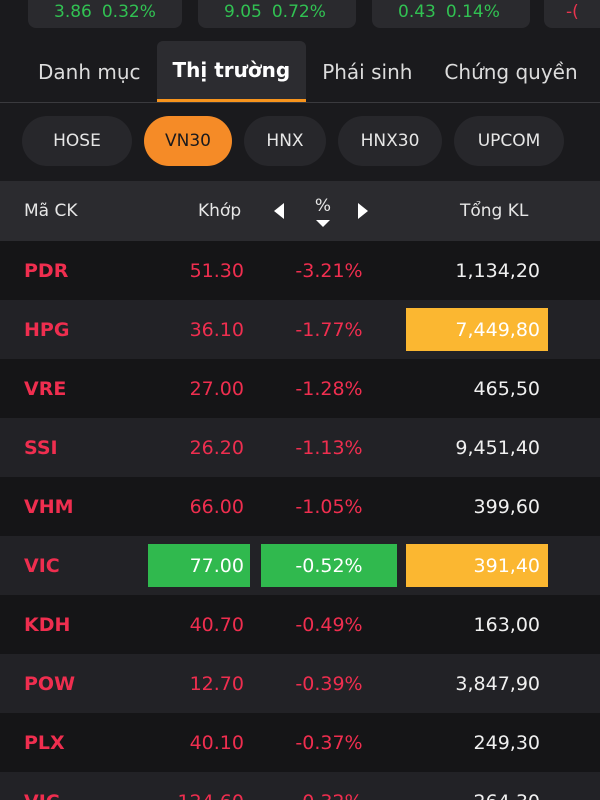  What do you see at coordinates (477, 565) in the screenshot?
I see `stock-volume: 391,40` at bounding box center [477, 565].